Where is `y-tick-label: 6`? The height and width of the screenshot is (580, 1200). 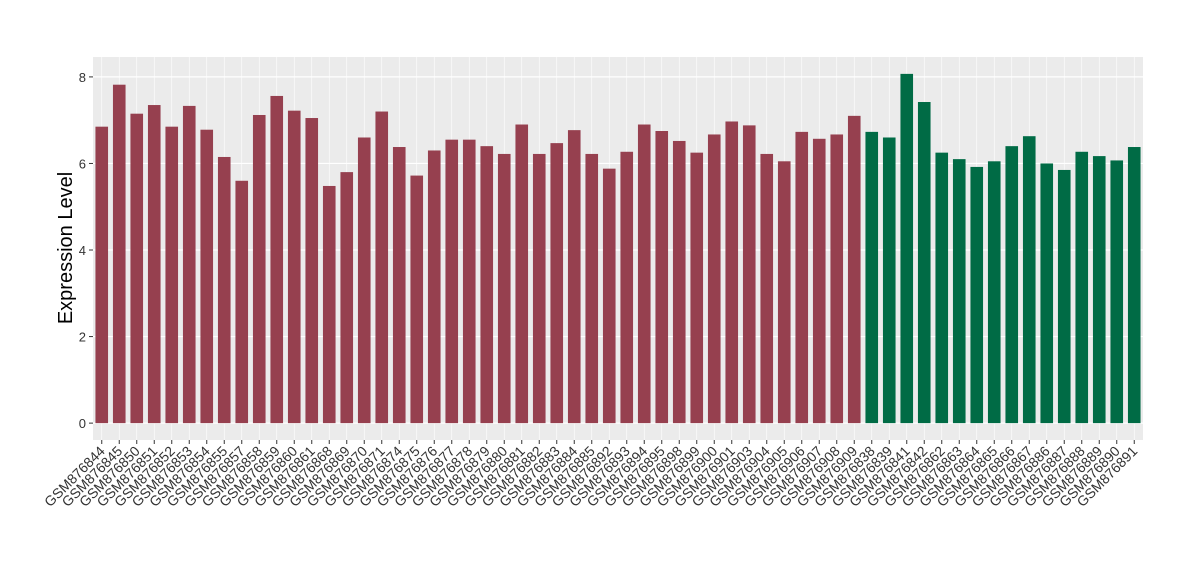 y-tick-label: 6 is located at coordinates (82, 163).